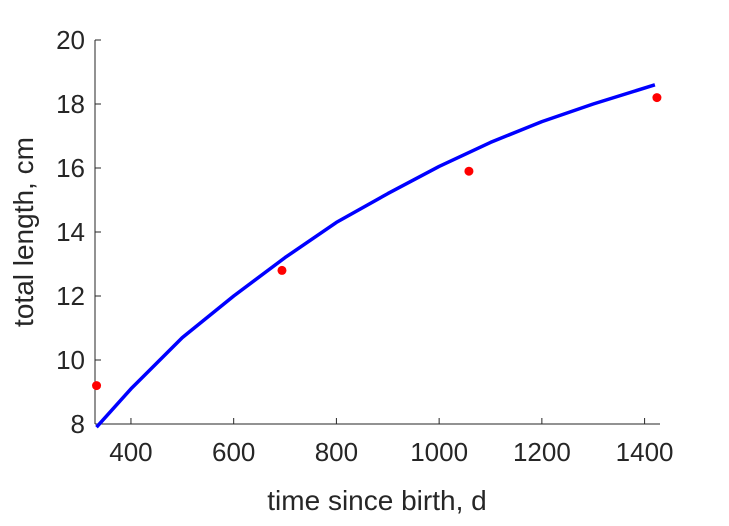  I want to click on x-tick-label: 1400, so click(645, 452).